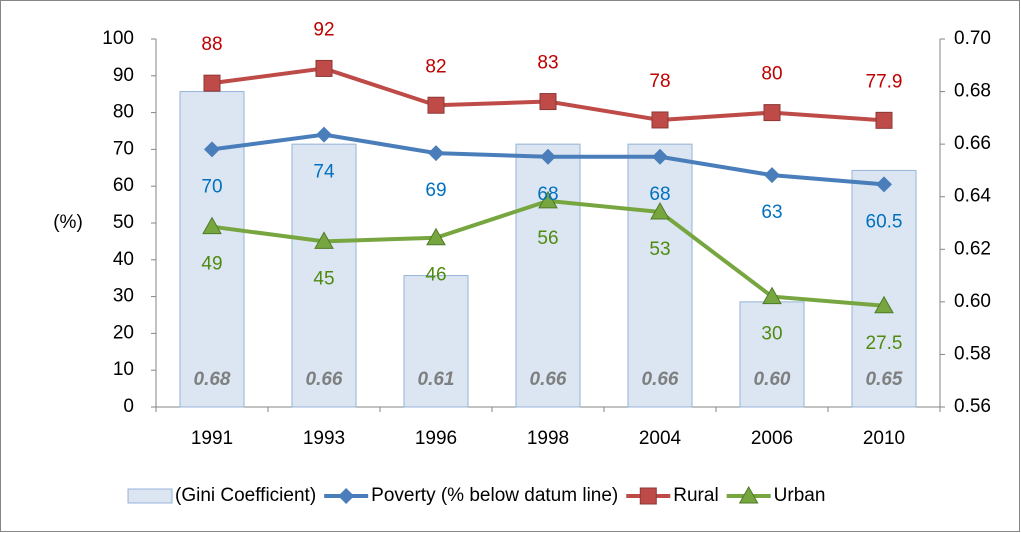  Describe the element at coordinates (884, 438) in the screenshot. I see `x-tick-label: 2010` at that location.